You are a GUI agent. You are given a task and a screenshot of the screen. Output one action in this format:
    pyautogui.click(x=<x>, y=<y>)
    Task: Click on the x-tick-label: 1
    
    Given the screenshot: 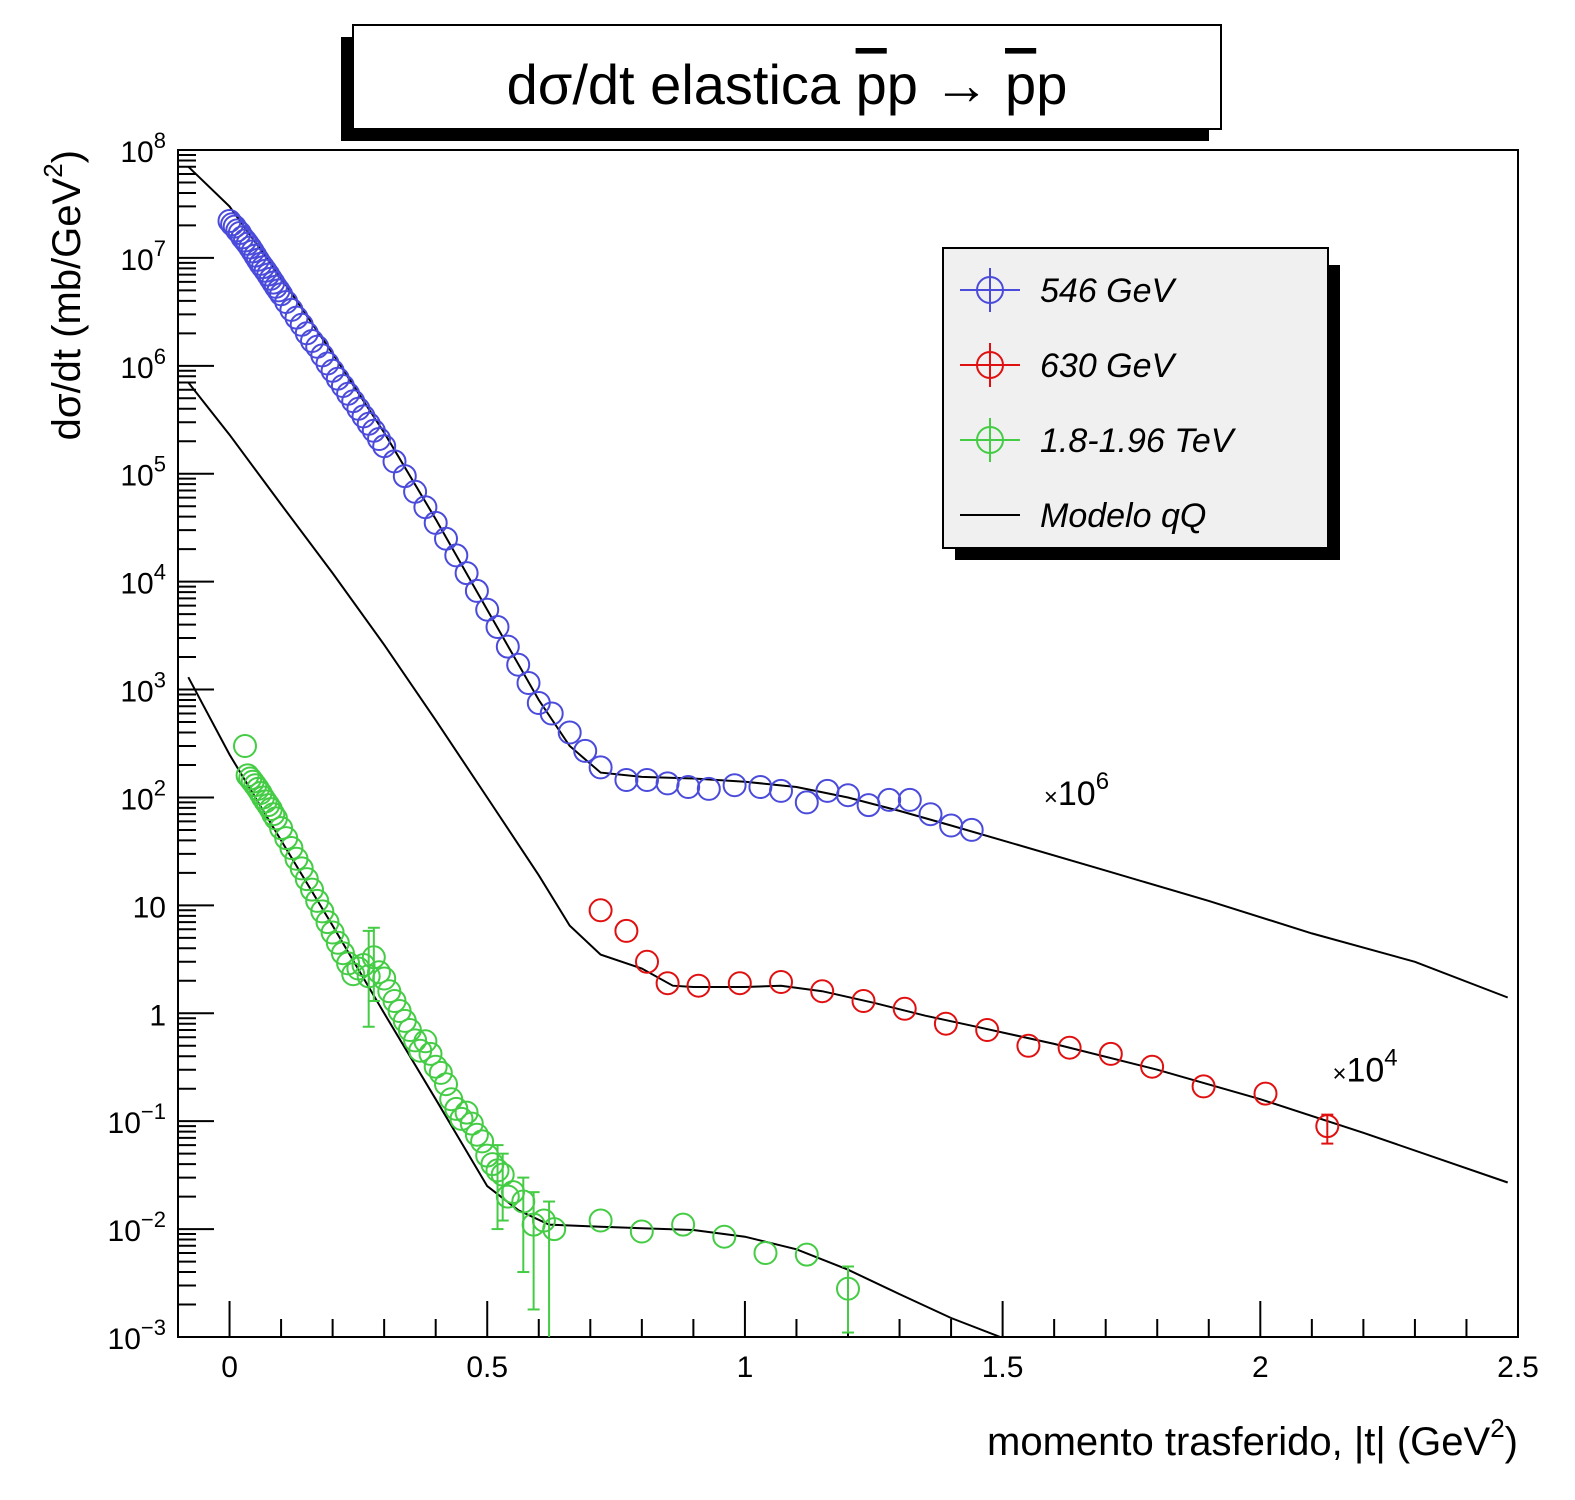 What is the action you would take?
    pyautogui.click(x=745, y=1367)
    